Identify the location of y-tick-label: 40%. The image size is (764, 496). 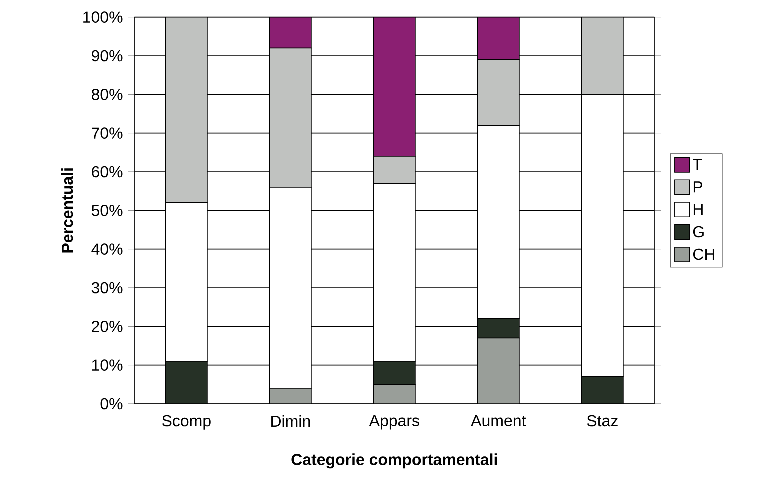
(107, 249).